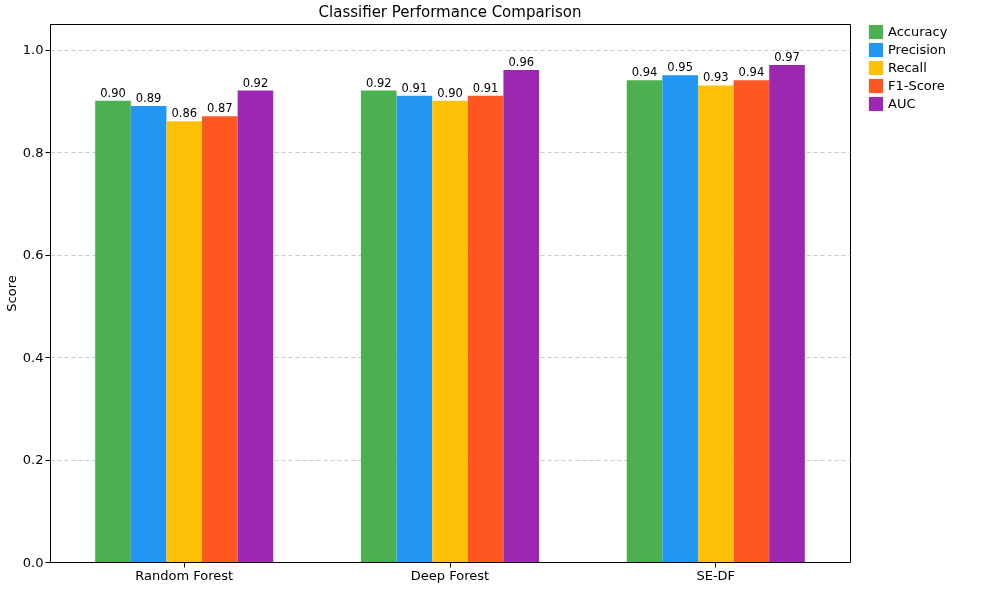  Describe the element at coordinates (916, 85) in the screenshot. I see `legend-label: F1-Score` at that location.